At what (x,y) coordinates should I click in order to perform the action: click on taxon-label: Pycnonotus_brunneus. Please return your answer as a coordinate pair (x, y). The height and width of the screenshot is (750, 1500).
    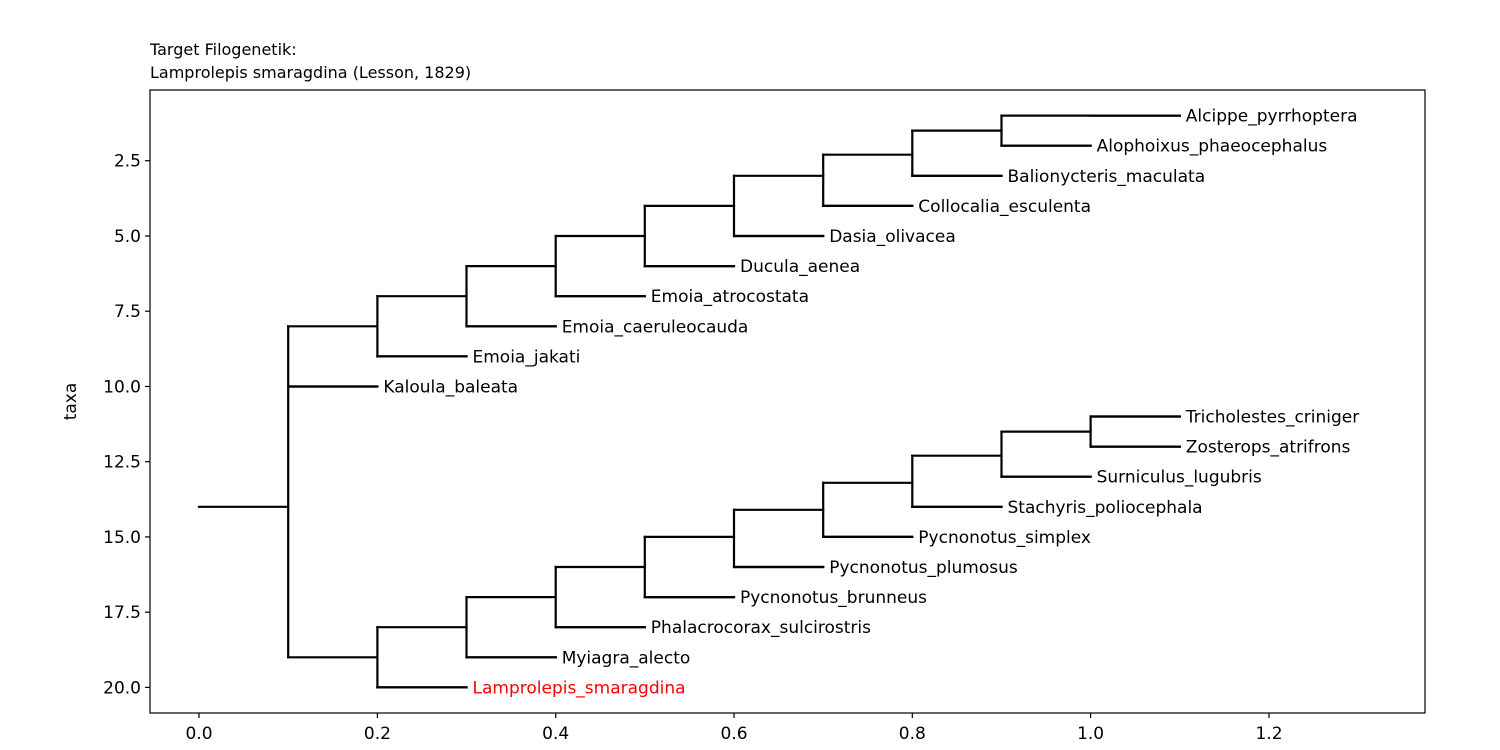
    Looking at the image, I should click on (833, 598).